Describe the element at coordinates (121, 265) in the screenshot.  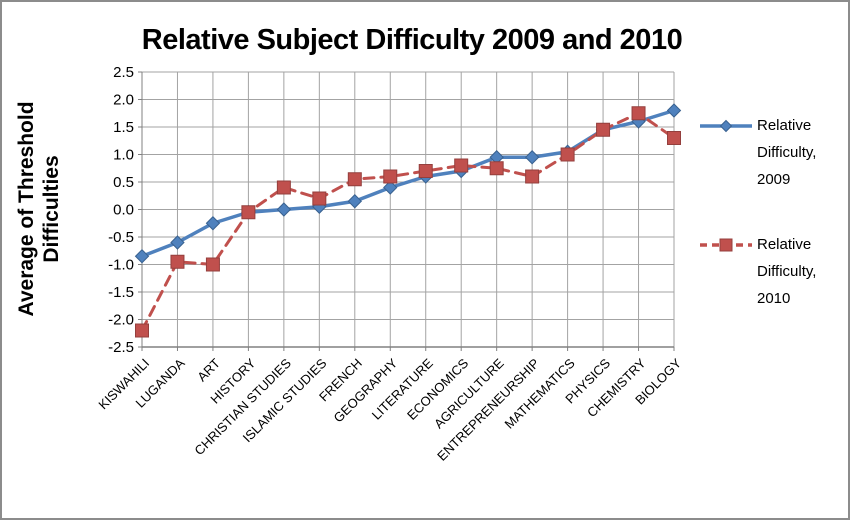
I see `y-tick-label: -1.0` at that location.